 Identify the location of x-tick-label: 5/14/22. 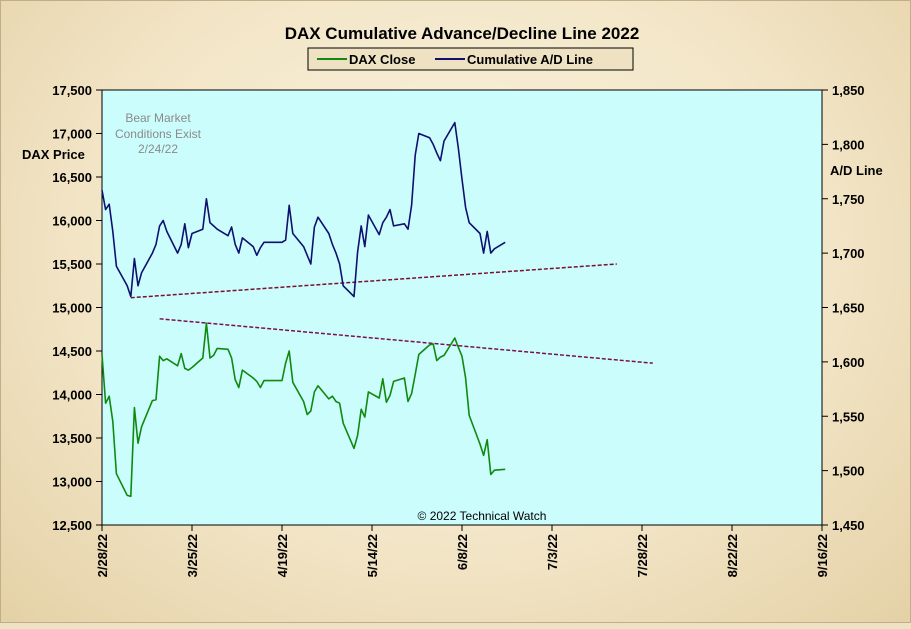
(372, 555).